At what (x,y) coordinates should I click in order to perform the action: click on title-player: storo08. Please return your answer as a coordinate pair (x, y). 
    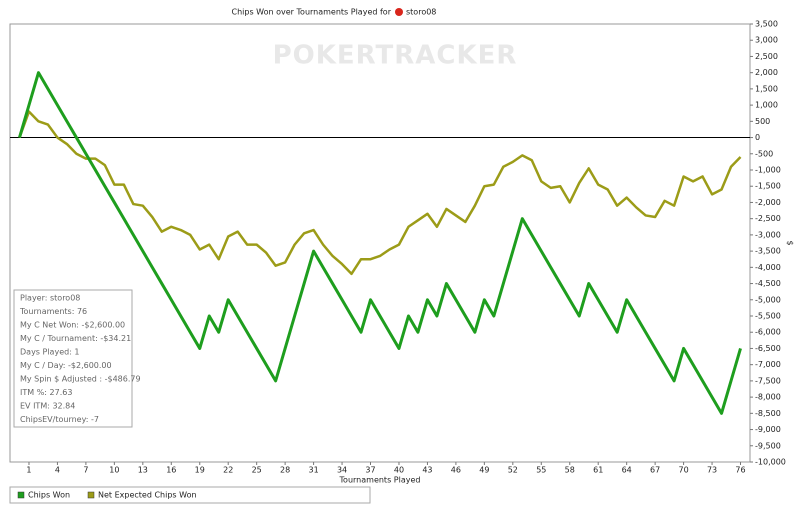
    Looking at the image, I should click on (421, 12).